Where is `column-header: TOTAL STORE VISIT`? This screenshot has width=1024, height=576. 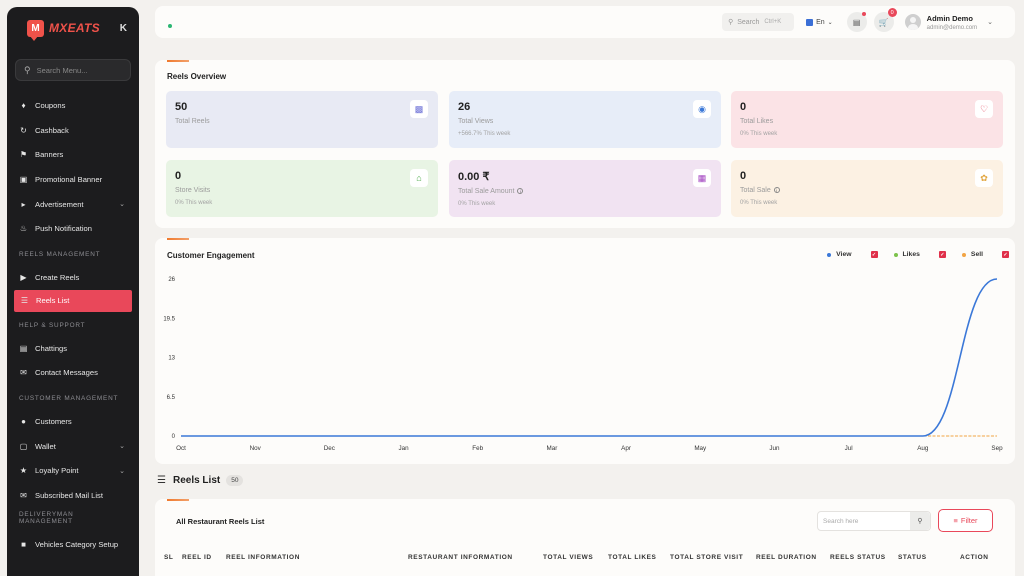
column-header: TOTAL STORE VISIT is located at coordinates (707, 557).